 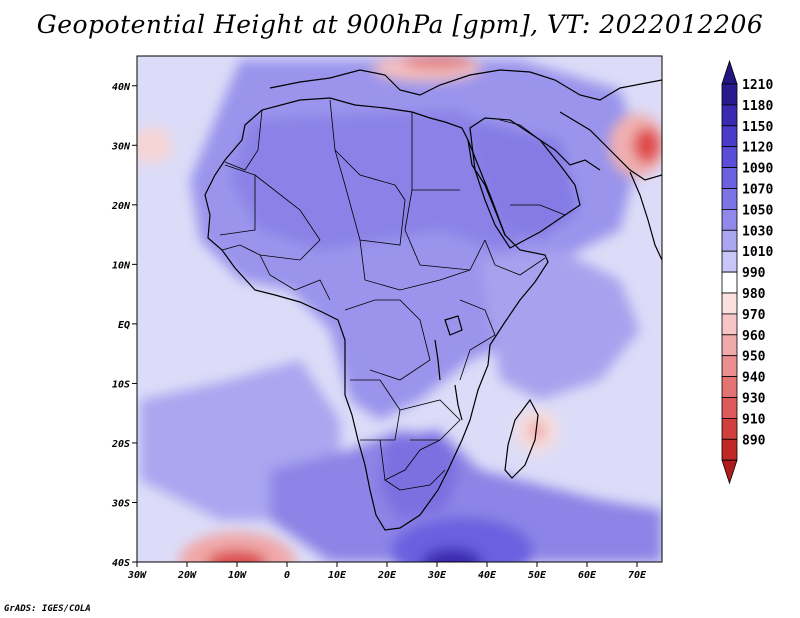 What do you see at coordinates (120, 503) in the screenshot?
I see `lat-tick-label: 30S` at bounding box center [120, 503].